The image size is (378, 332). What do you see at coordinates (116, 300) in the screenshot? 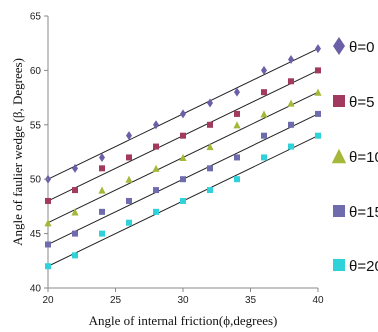
I see `x-tick-label: 25` at bounding box center [116, 300].